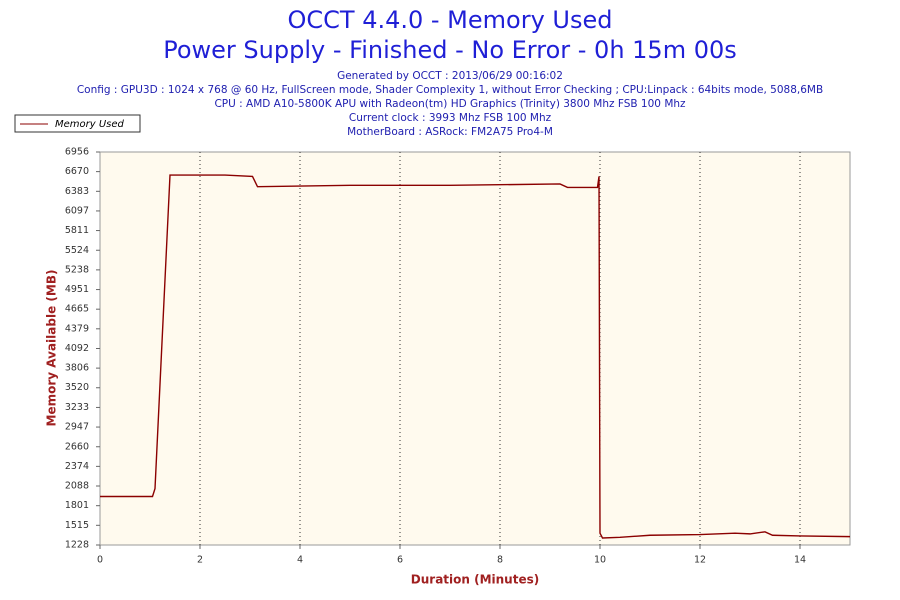 The image size is (900, 600). What do you see at coordinates (77, 328) in the screenshot?
I see `y-tick-label: 4379` at bounding box center [77, 328].